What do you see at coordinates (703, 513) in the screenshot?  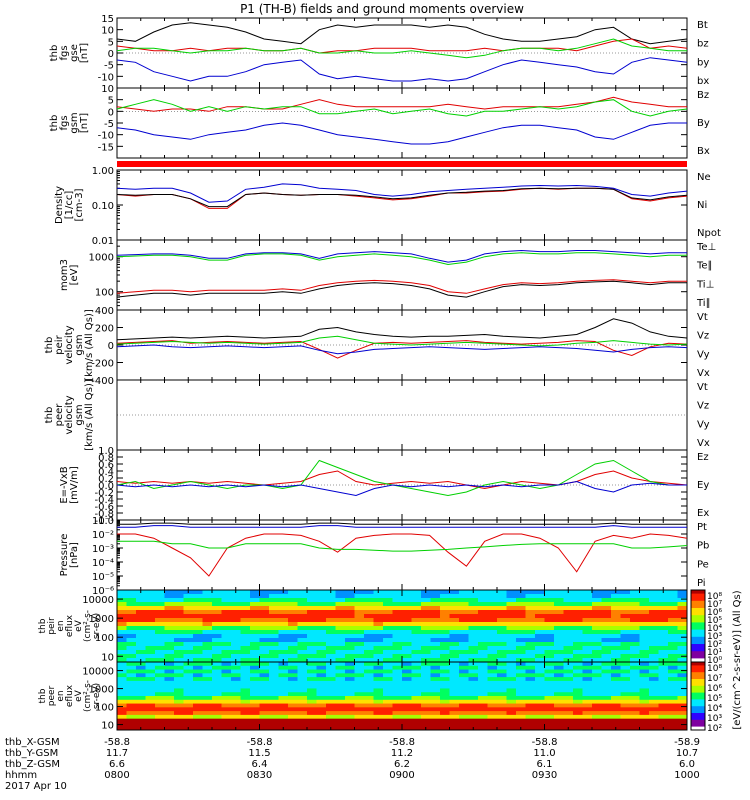 I see `legend-Ex: Ex` at bounding box center [703, 513].